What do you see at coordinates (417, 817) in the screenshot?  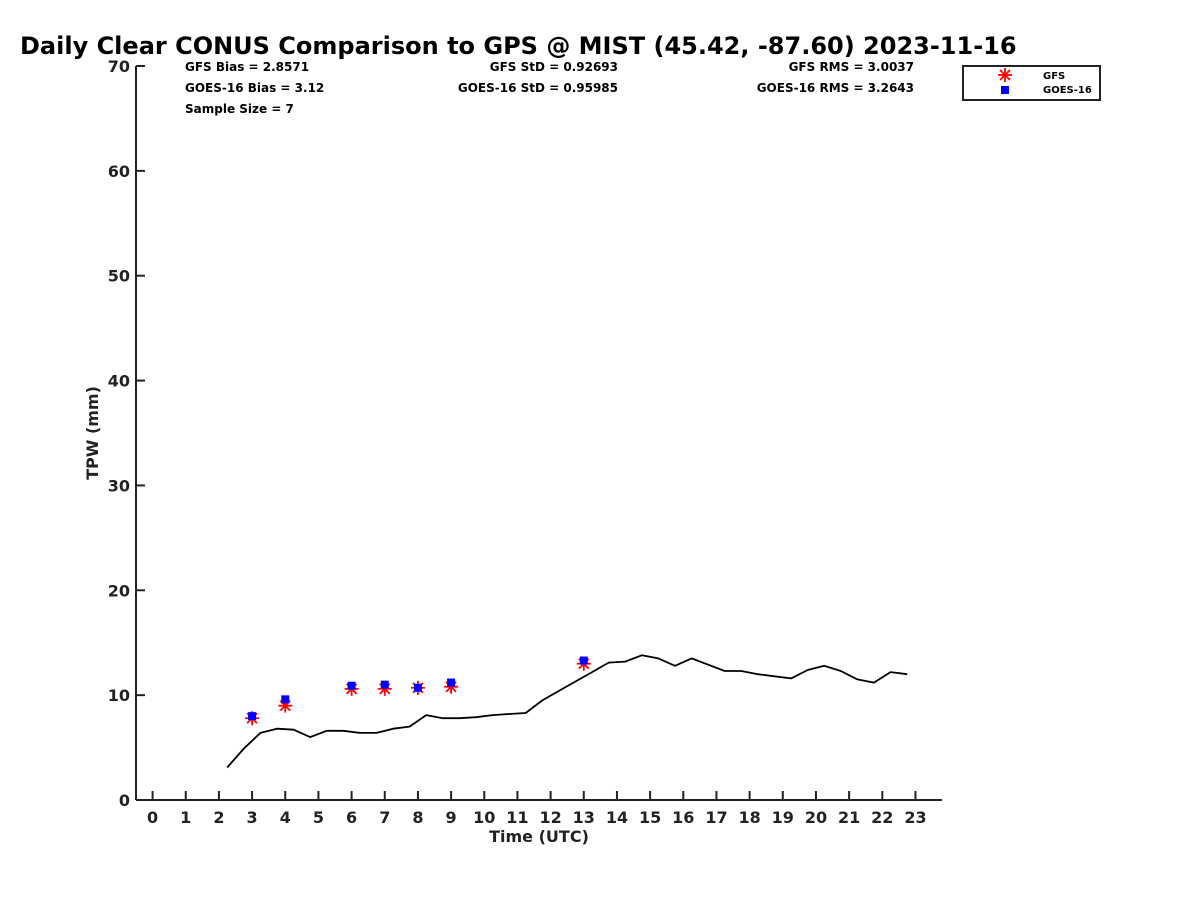 I see `x-tick-label: 8` at bounding box center [417, 817].